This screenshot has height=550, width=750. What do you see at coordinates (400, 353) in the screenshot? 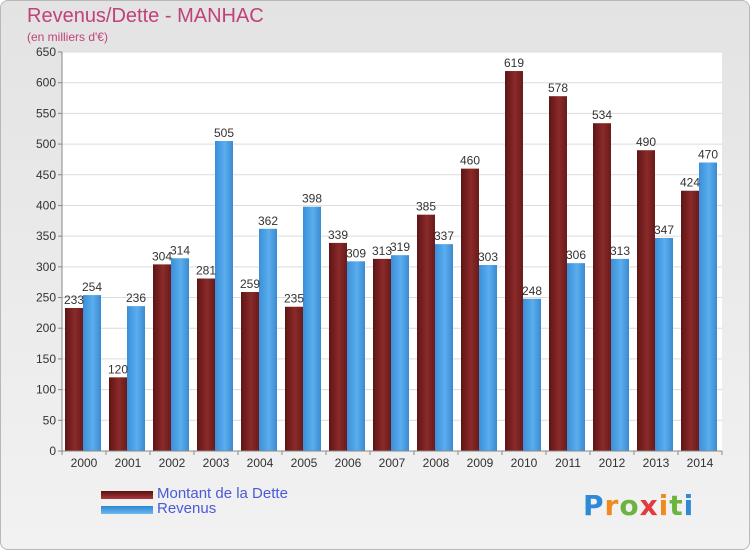
I see `bar-revenus-2007` at bounding box center [400, 353].